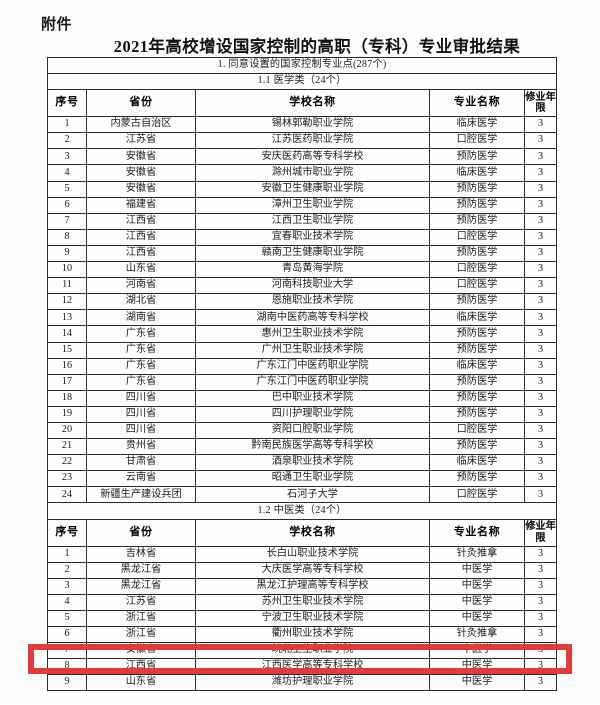 The width and height of the screenshot is (600, 705). Describe the element at coordinates (312, 430) in the screenshot. I see `cell-school: 资阳口腔职业学院` at that location.